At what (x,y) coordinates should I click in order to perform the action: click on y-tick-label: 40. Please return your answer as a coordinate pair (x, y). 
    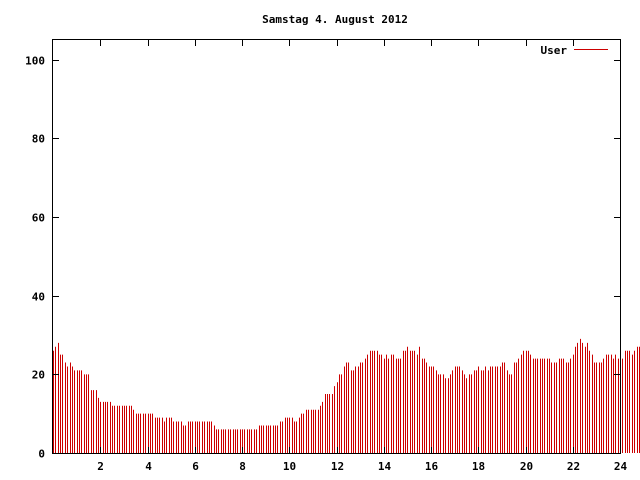
    Looking at the image, I should click on (38, 297).